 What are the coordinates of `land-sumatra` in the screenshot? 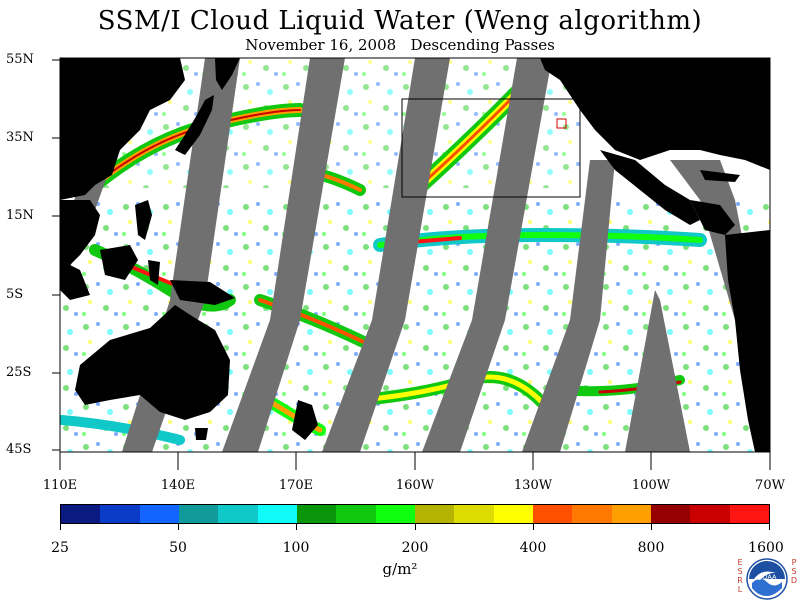 It's located at (75, 280).